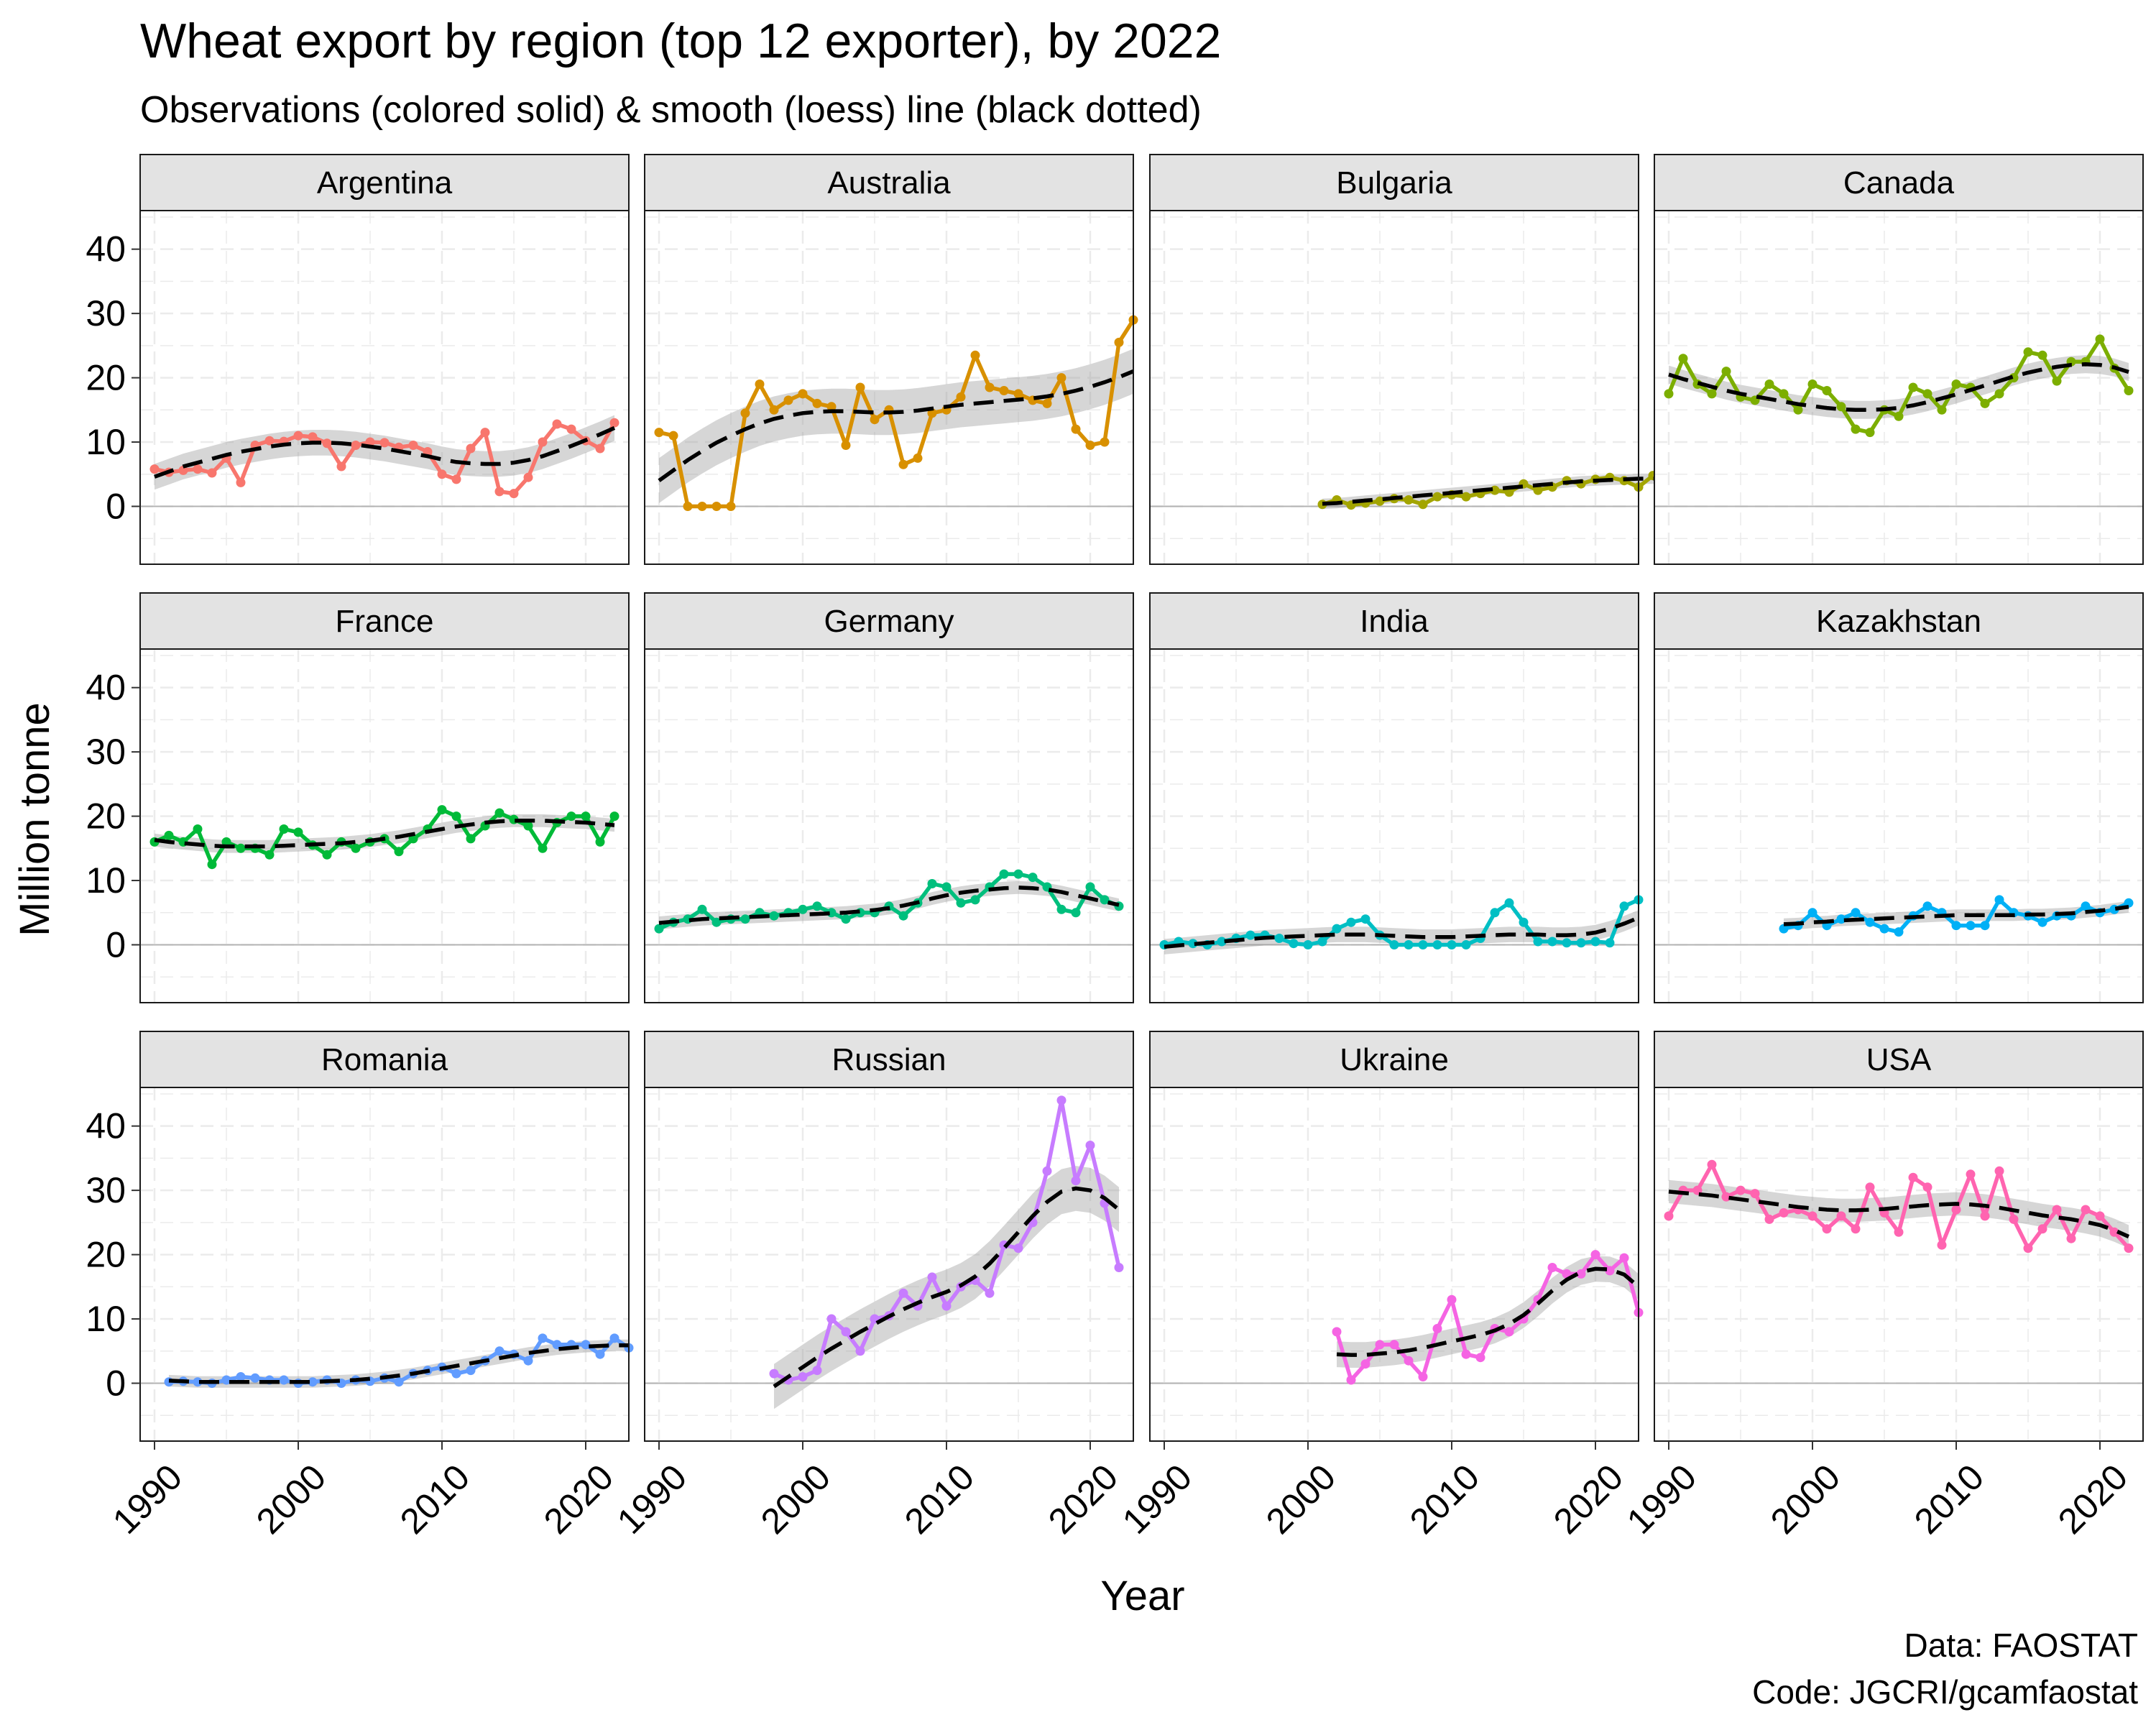  Describe the element at coordinates (614, 423) in the screenshot. I see `data-point-argentina-2022` at that location.